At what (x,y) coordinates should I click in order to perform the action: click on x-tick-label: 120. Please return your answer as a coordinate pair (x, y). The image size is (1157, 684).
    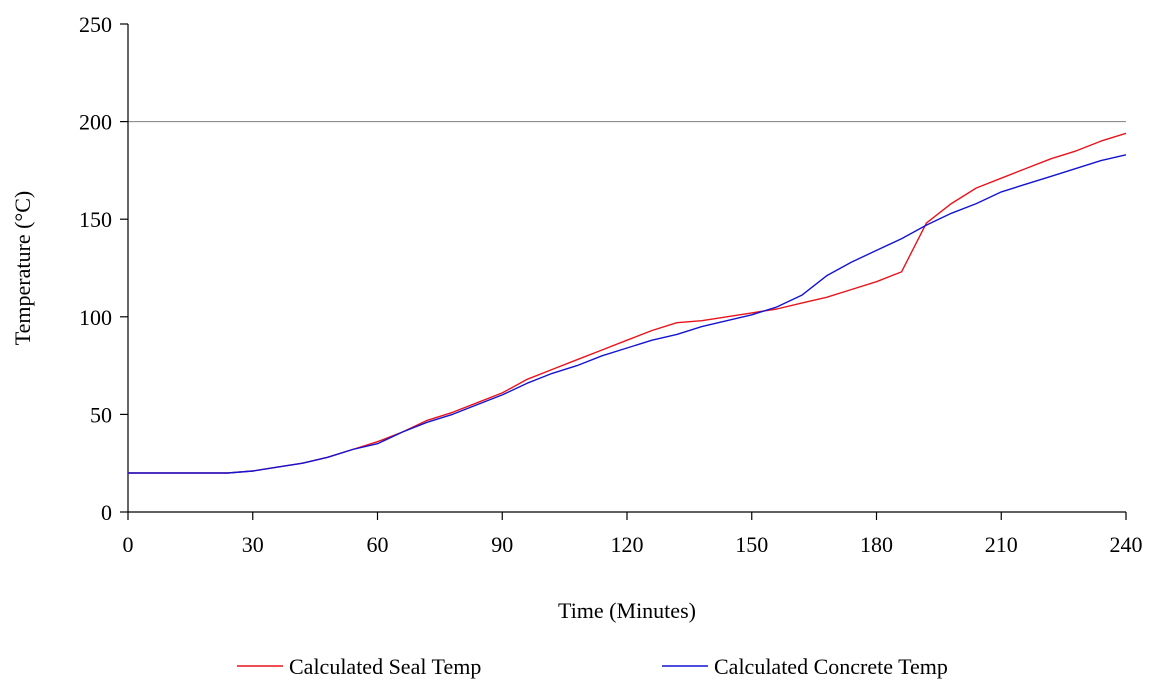
    Looking at the image, I should click on (627, 544).